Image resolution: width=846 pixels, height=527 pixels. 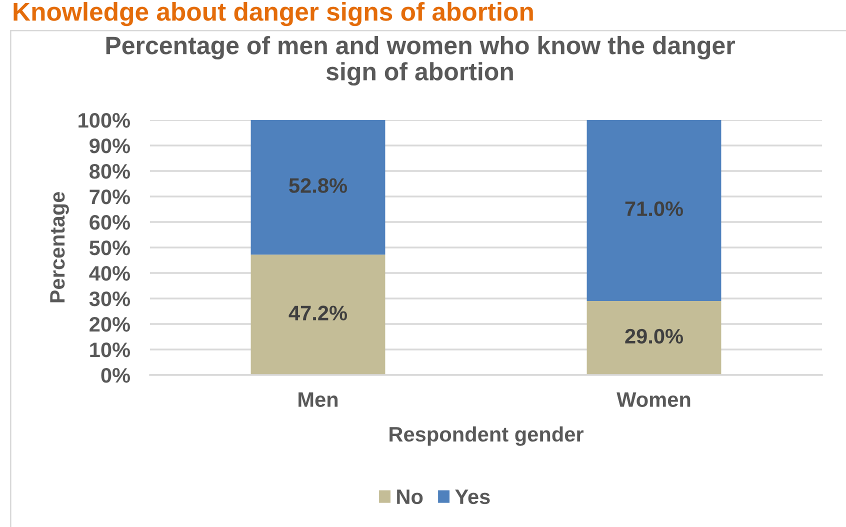 I want to click on y-tick-label: 90%, so click(x=110, y=146).